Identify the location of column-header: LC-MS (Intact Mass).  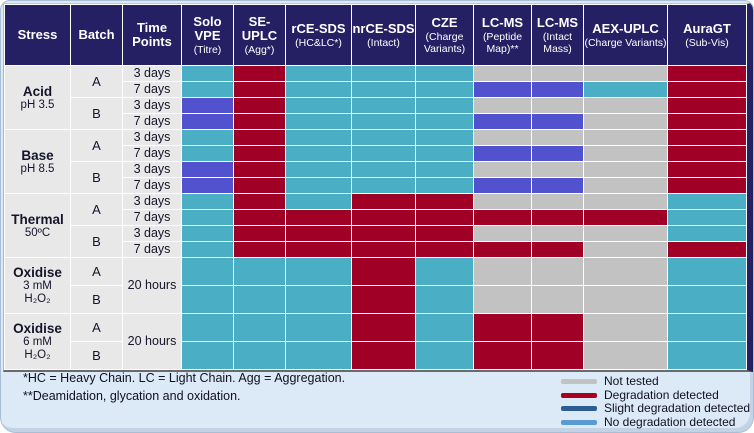
(557, 35).